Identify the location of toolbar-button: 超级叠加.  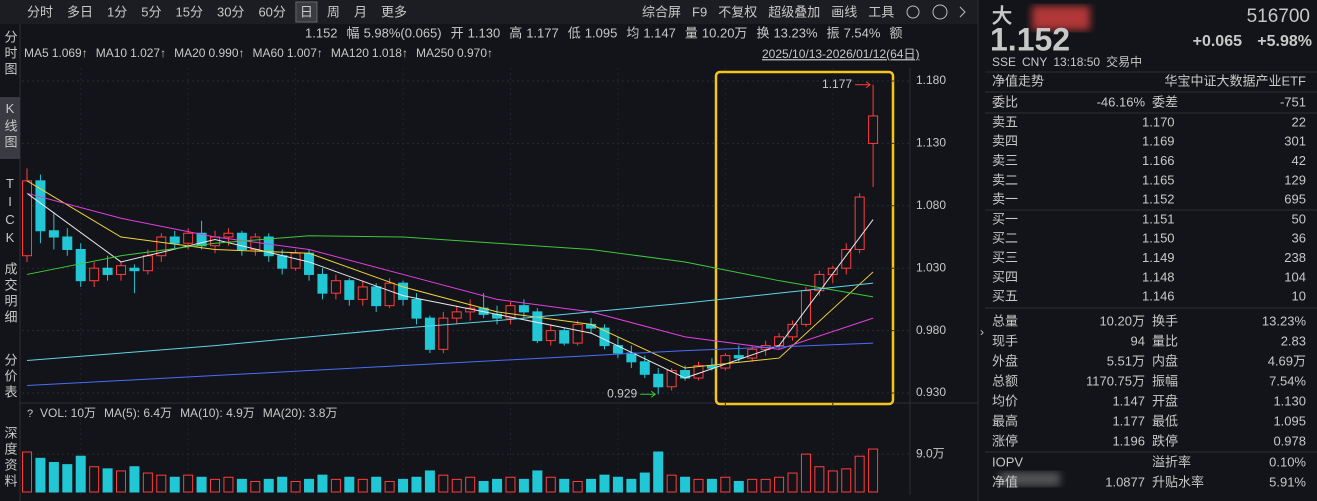
(794, 11).